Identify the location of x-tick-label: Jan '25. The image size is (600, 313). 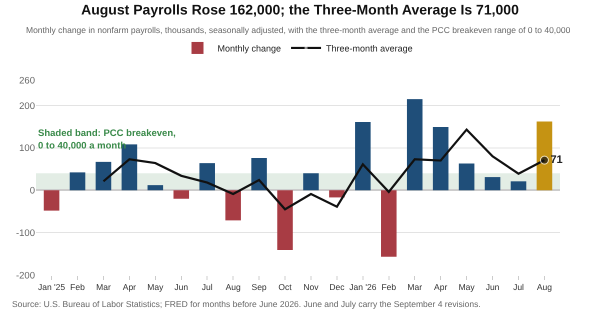
(52, 287).